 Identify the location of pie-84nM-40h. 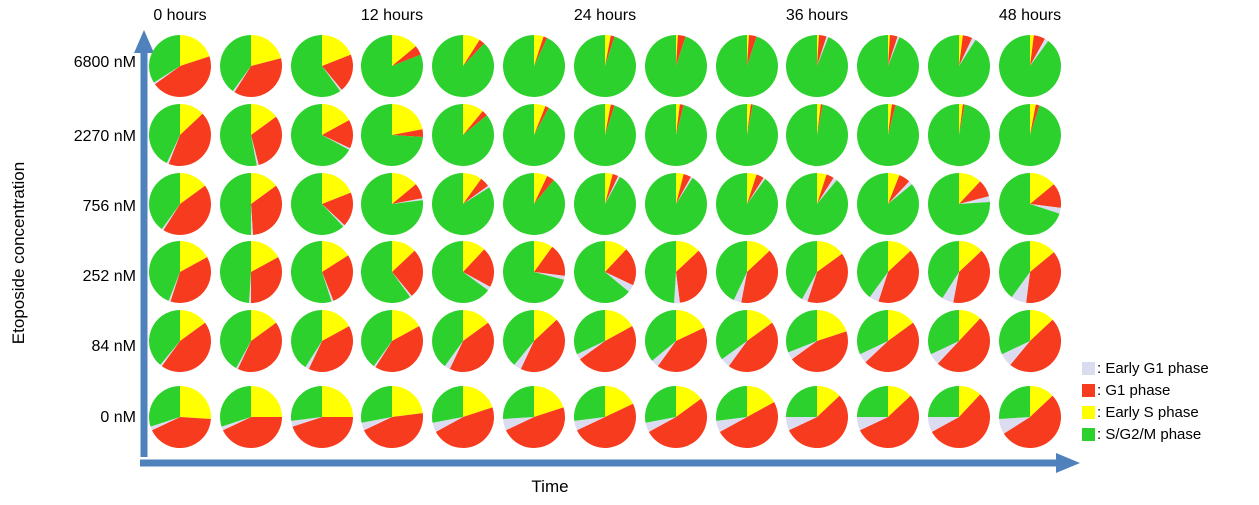
(888, 341).